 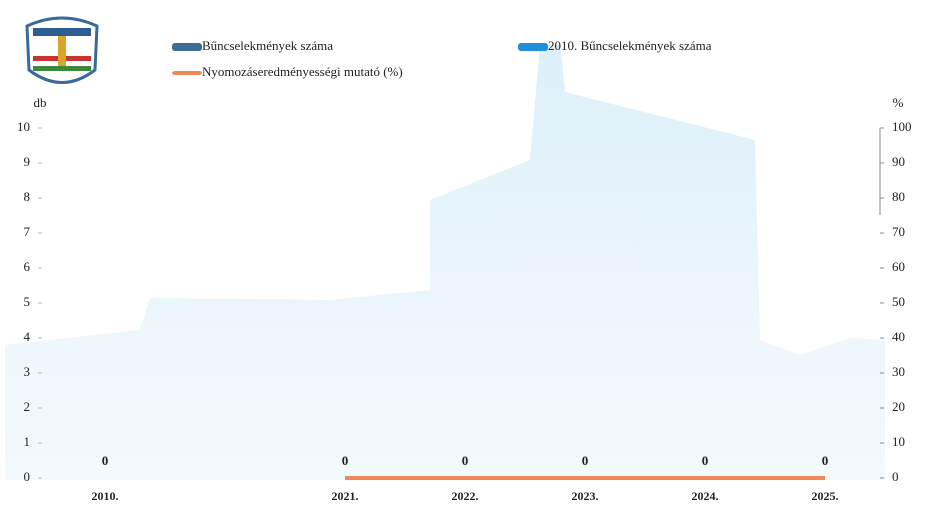 I want to click on x-tick-label: 2021., so click(x=345, y=496).